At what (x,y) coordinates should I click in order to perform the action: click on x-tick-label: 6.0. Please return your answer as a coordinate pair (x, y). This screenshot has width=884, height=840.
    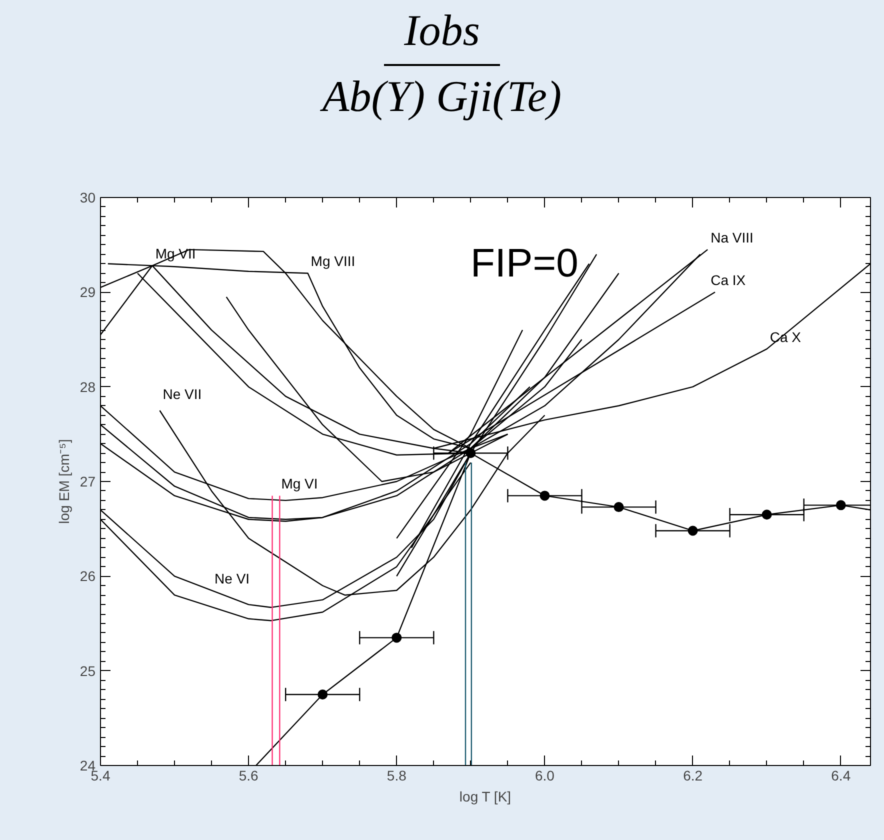
    Looking at the image, I should click on (545, 776).